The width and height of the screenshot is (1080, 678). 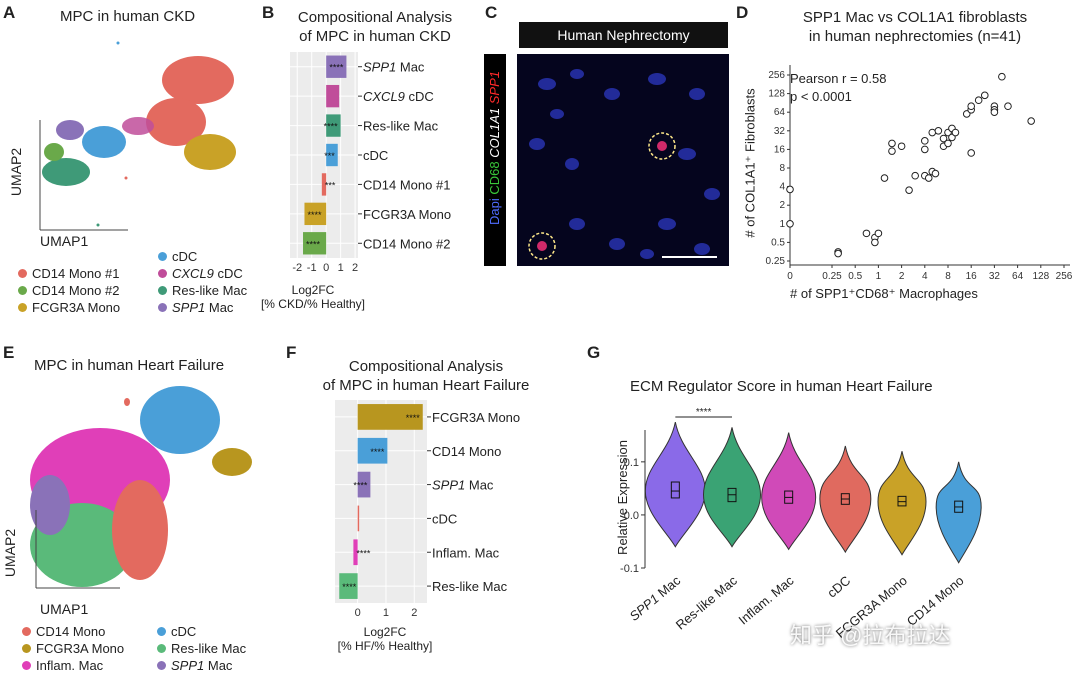 I want to click on panel-e-letter: E, so click(x=9, y=352).